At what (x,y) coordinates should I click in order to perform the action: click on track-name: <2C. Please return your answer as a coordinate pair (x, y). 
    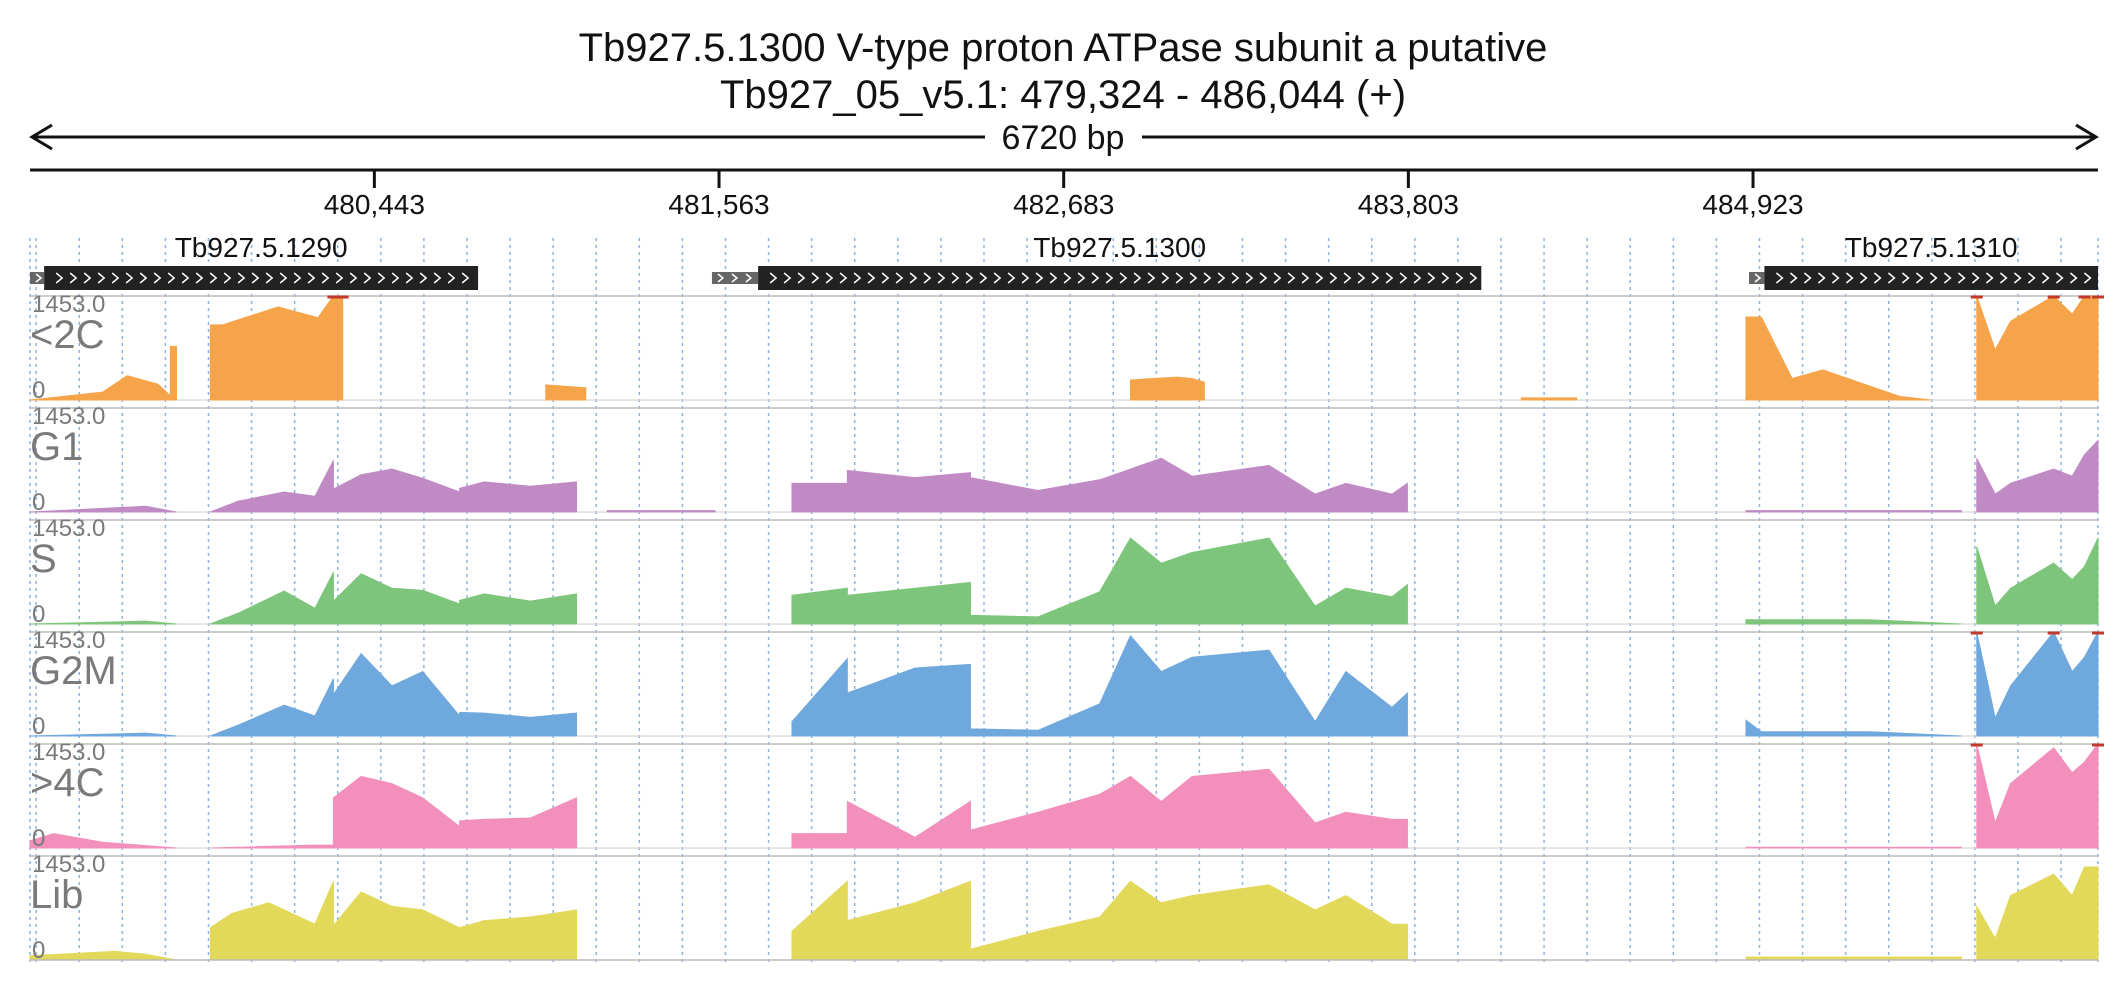
    Looking at the image, I should click on (67, 335).